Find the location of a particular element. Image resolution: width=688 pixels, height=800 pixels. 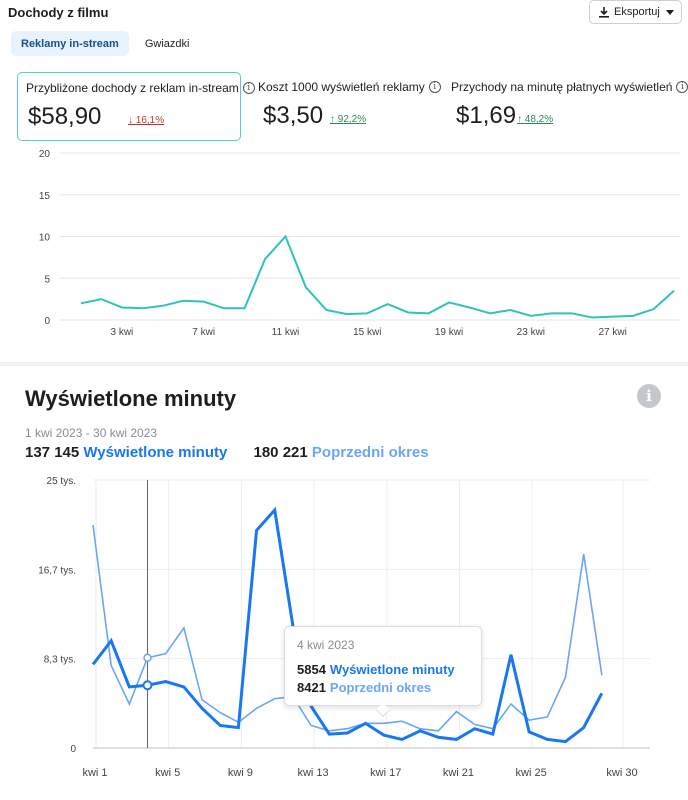

metric-value: $3,50 is located at coordinates (293, 115).